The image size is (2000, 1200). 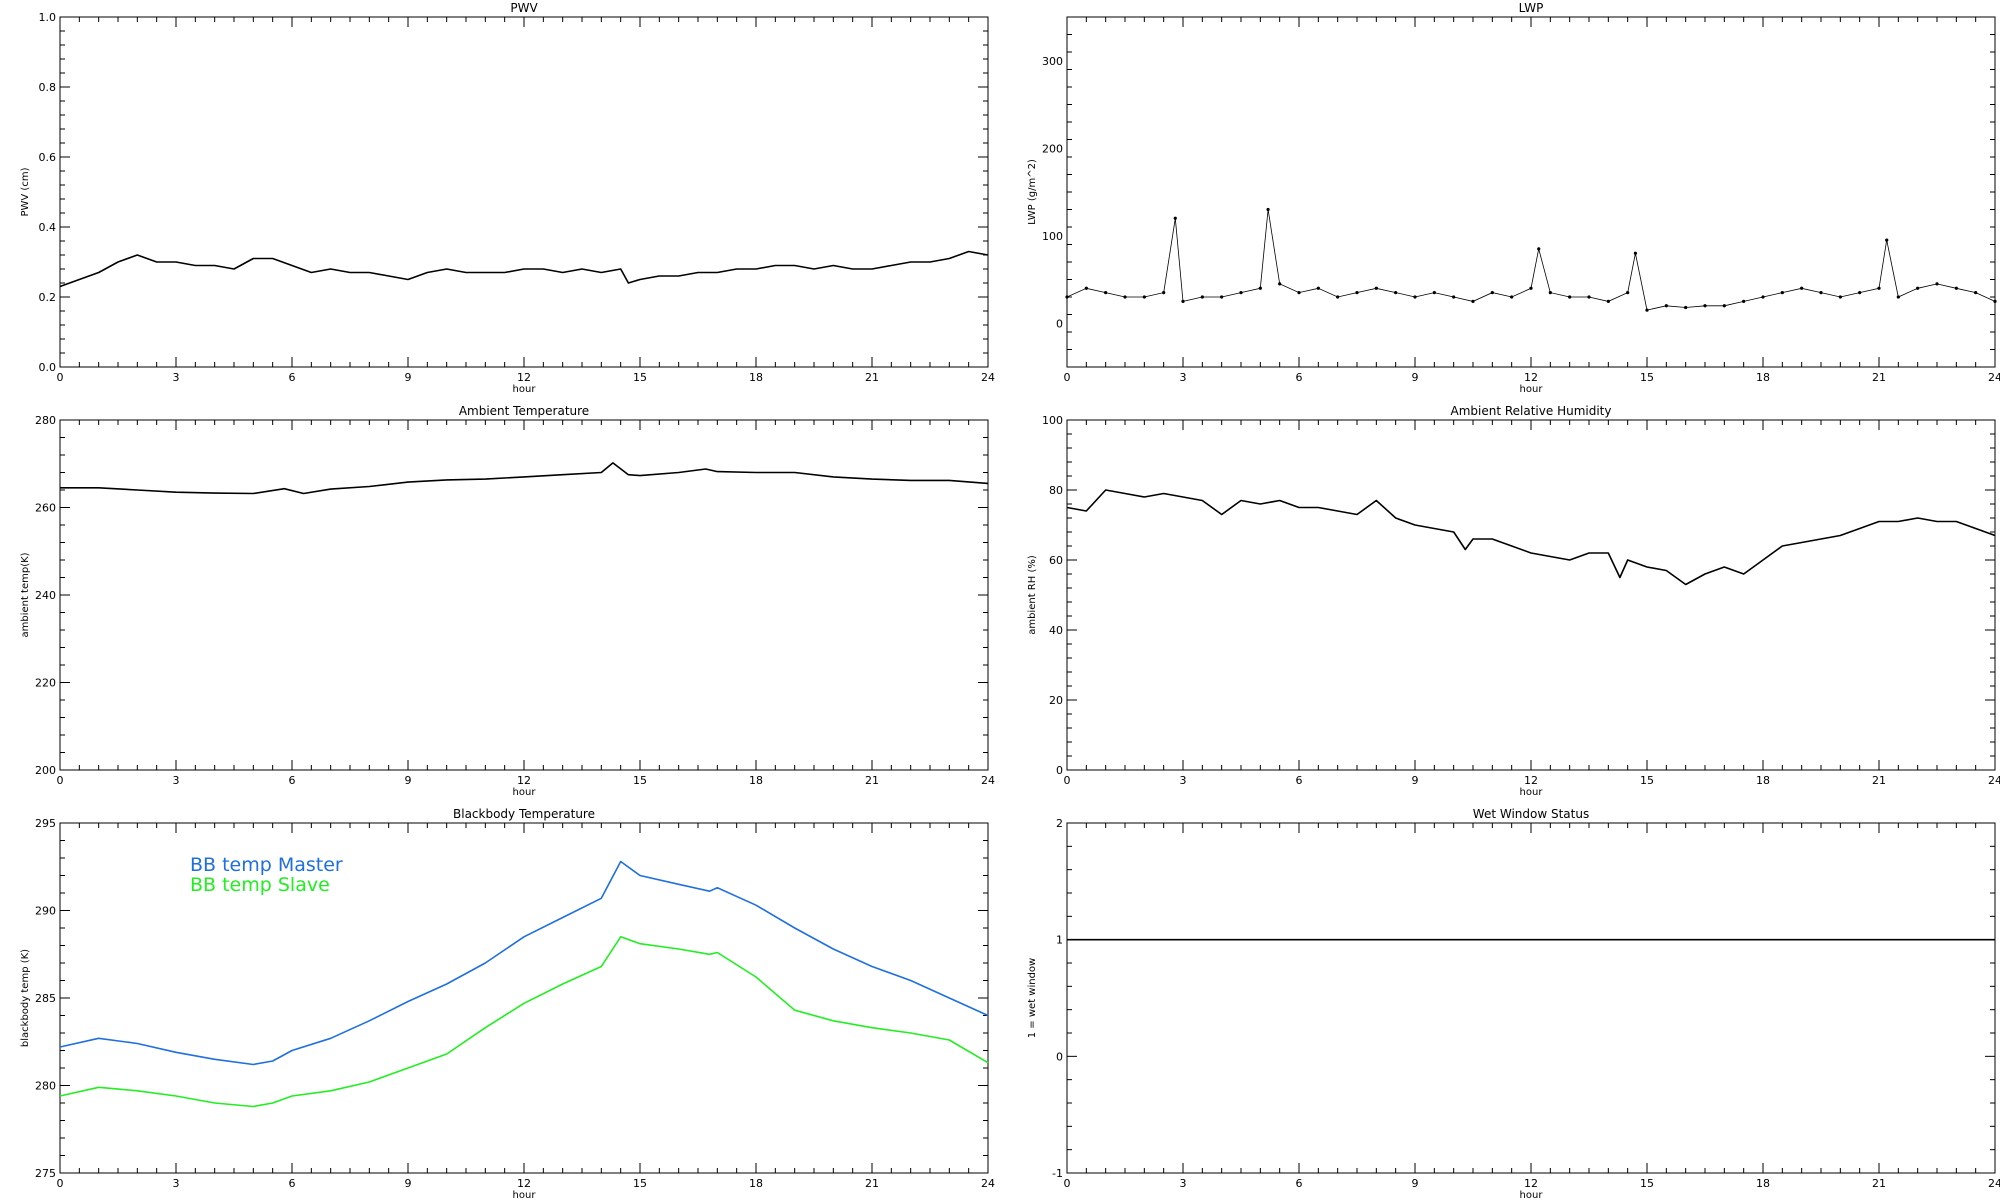 What do you see at coordinates (1059, 1056) in the screenshot?
I see `wet-window-y-tick-label: 0` at bounding box center [1059, 1056].